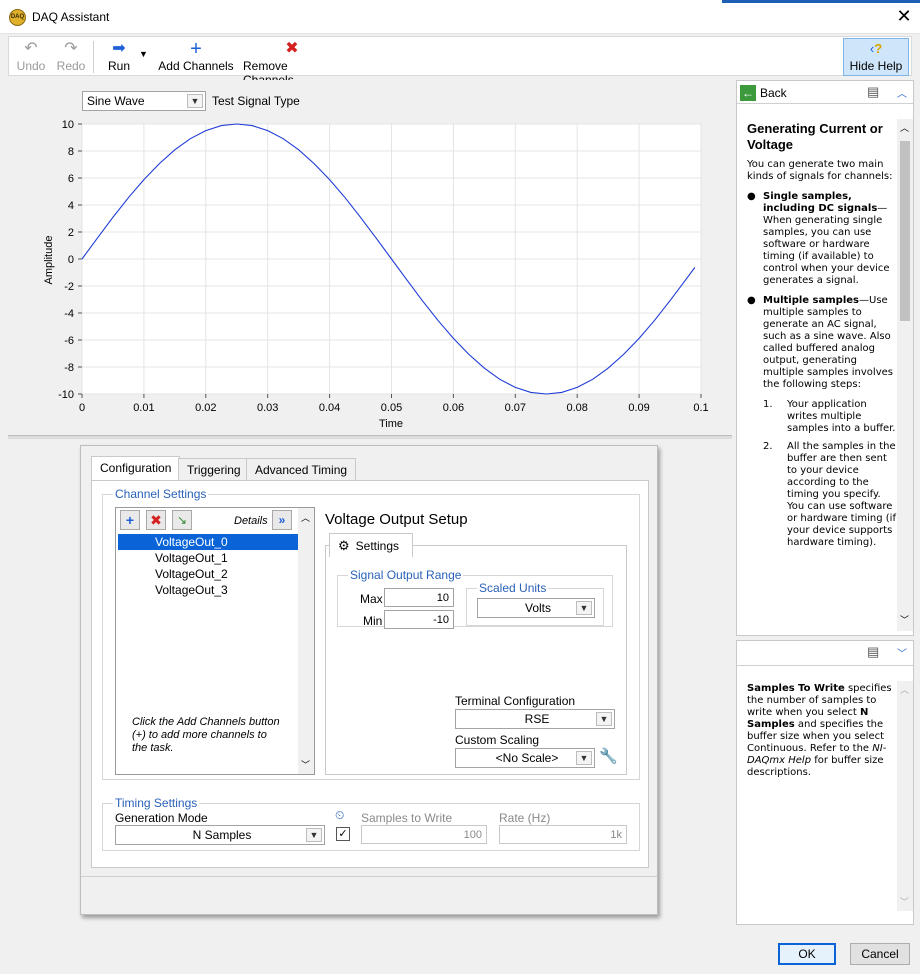  What do you see at coordinates (407, 818) in the screenshot?
I see `samples-to-write-label: Samples to Write` at bounding box center [407, 818].